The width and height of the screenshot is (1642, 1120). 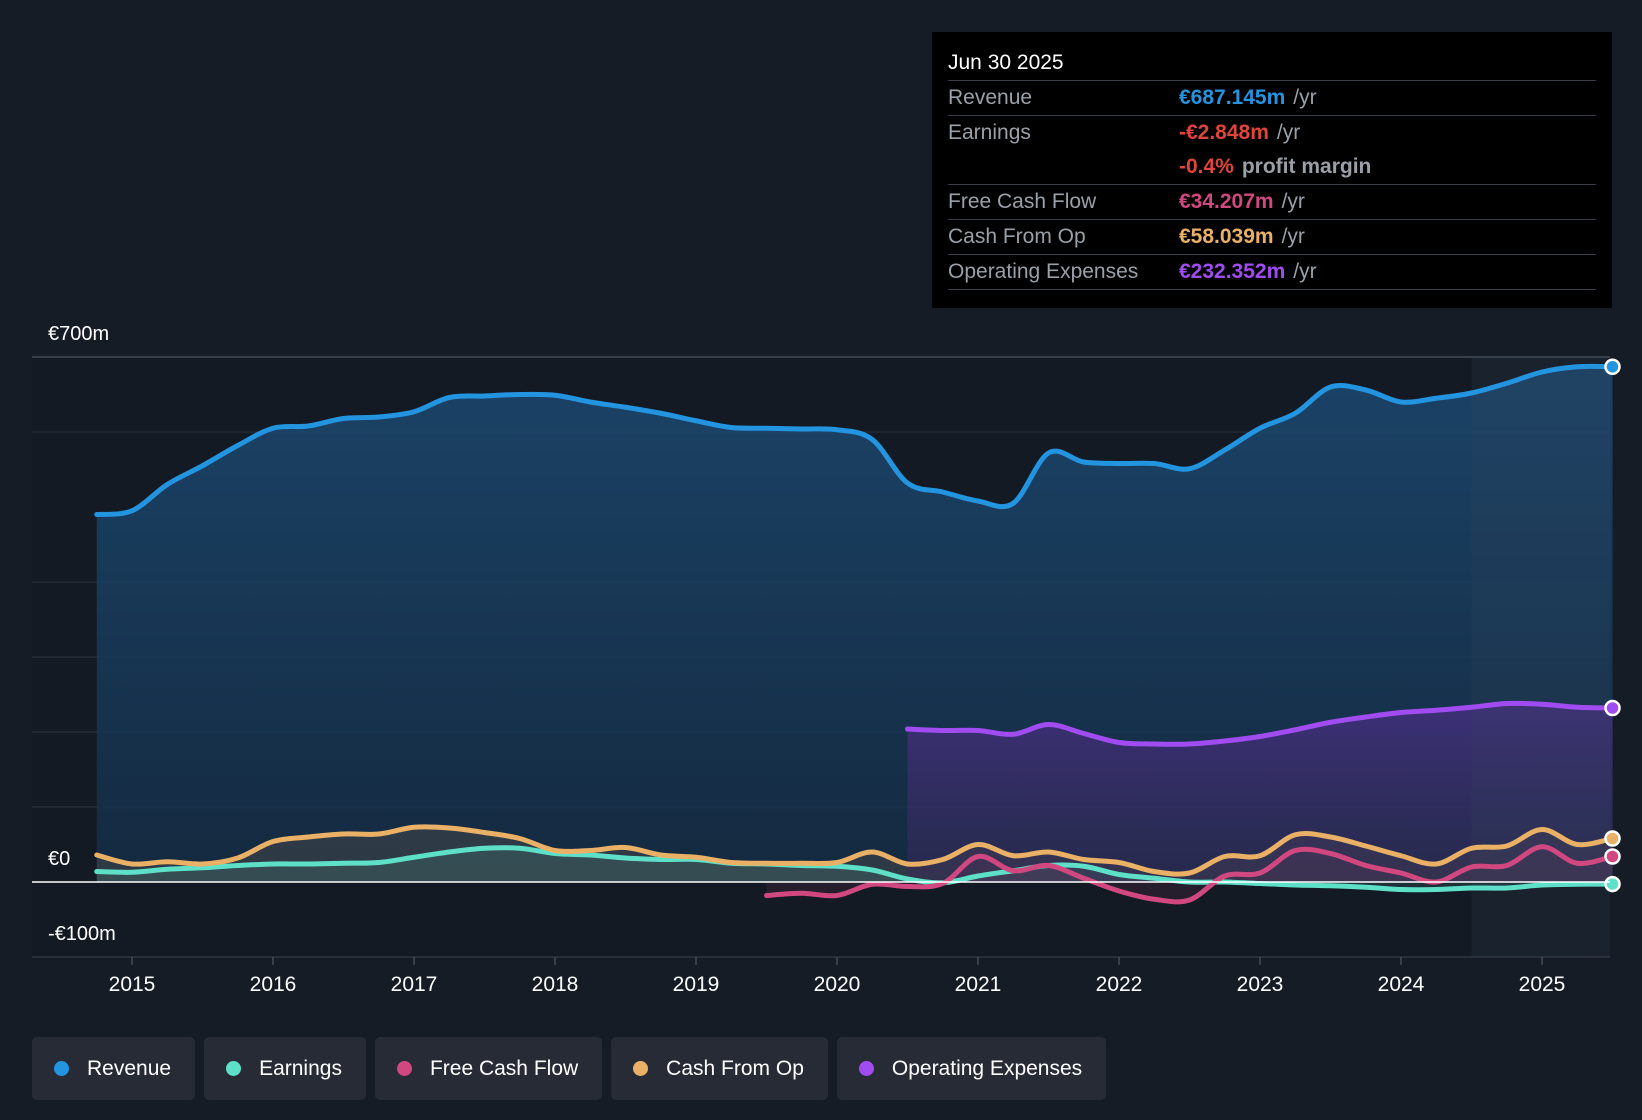 I want to click on tooltip-row-label: Operating Expenses, so click(x=1043, y=271).